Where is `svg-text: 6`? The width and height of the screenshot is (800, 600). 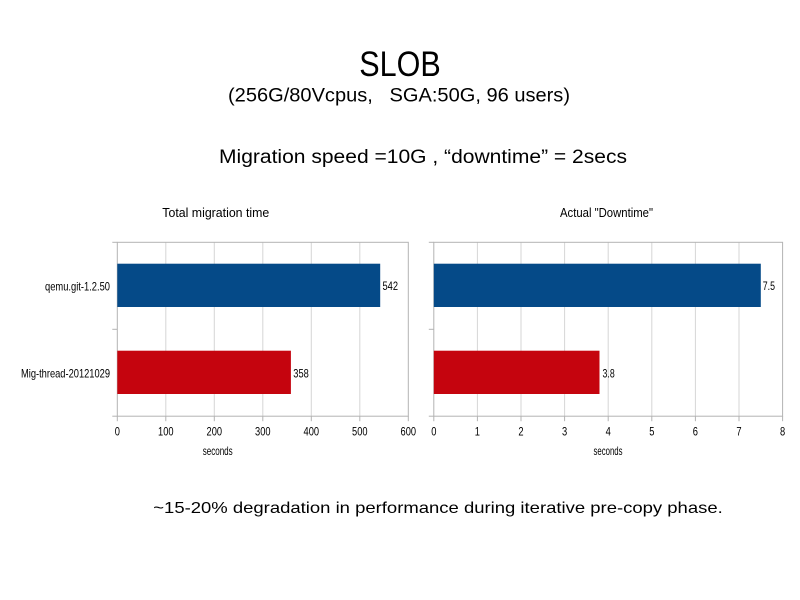
svg-text: 6 is located at coordinates (695, 432).